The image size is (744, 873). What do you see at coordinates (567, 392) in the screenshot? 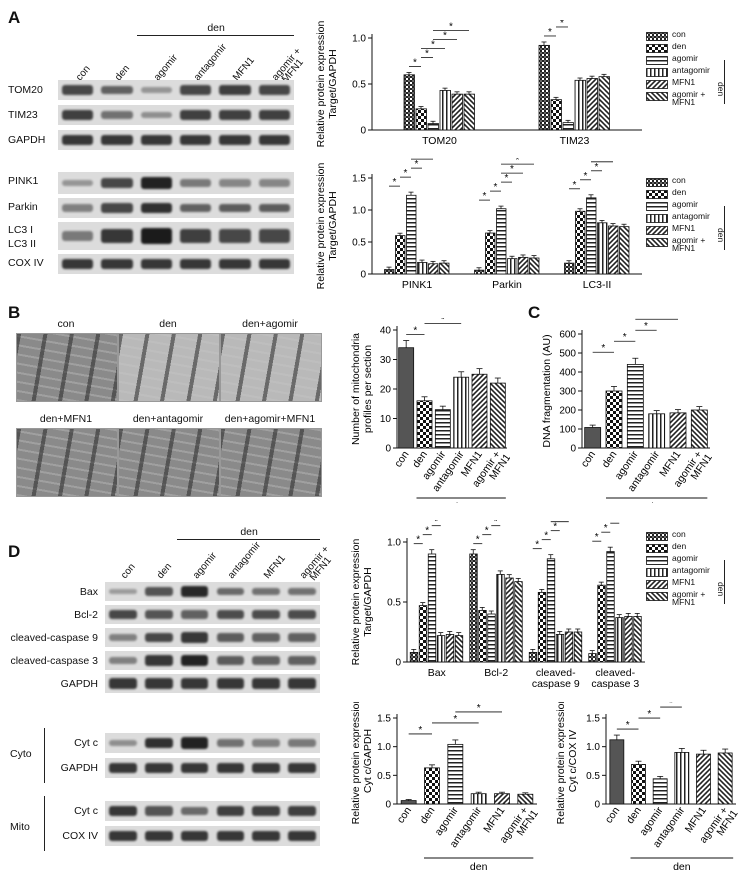
I see `y-tick-label: 300` at bounding box center [567, 392].